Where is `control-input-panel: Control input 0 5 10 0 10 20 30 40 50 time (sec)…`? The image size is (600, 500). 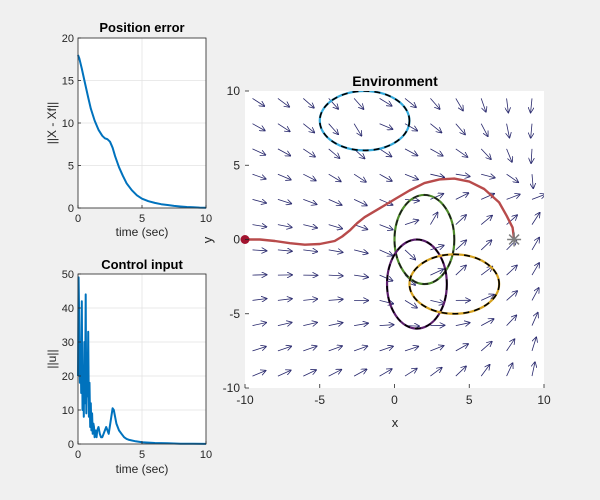
control-input-panel: Control input 0 5 10 0 10 20 30 40 50 time (sec)… is located at coordinates (128, 366).